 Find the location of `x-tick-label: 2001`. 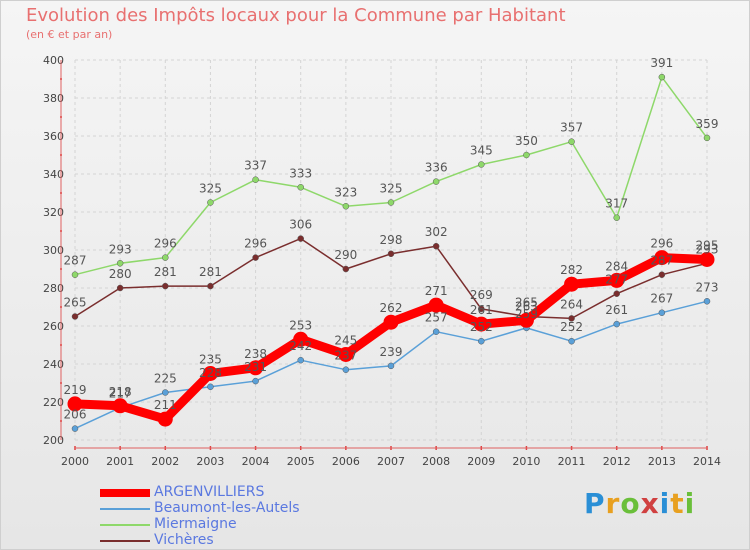

x-tick-label: 2001 is located at coordinates (120, 461).